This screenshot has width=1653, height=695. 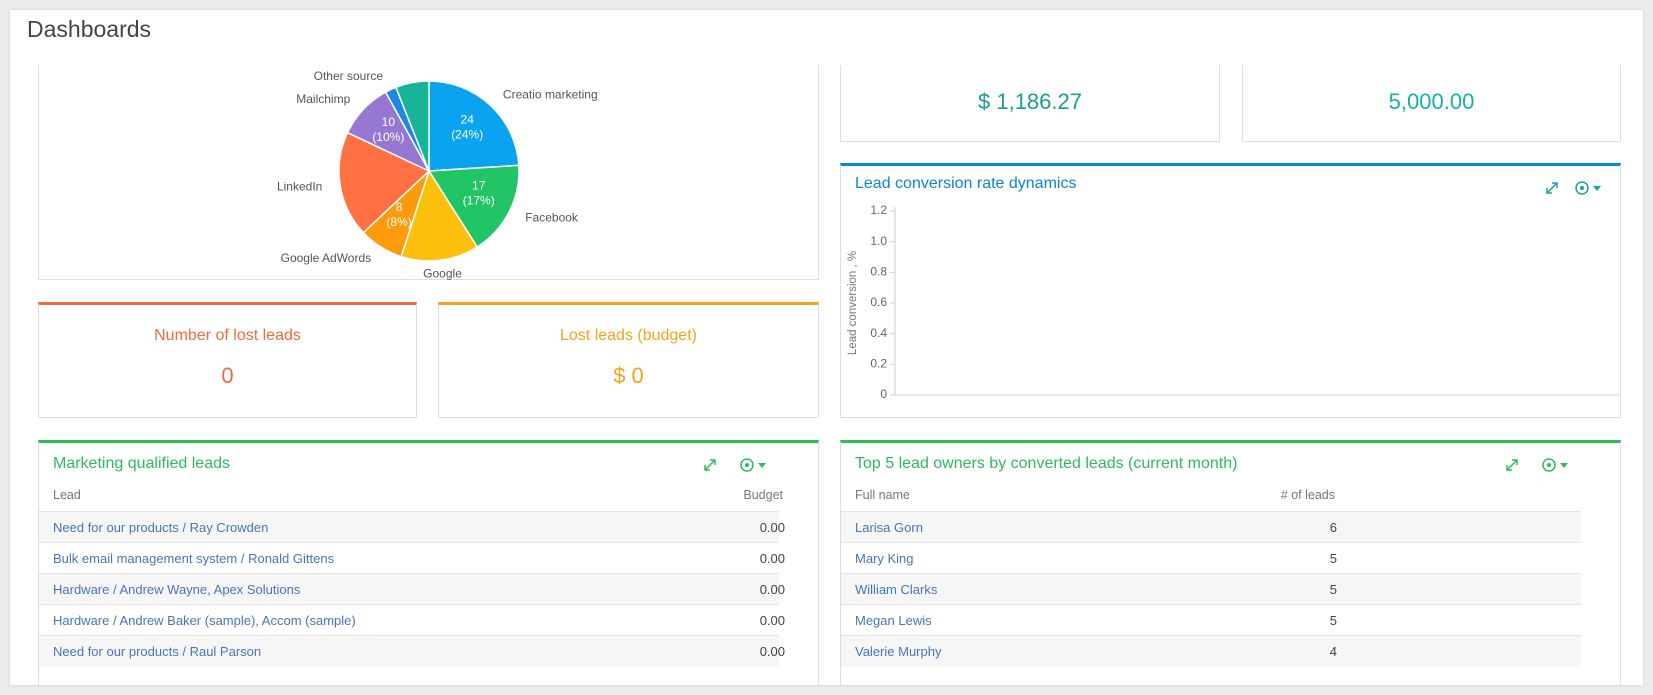 I want to click on metric-card: Lost leads (budget) $ 0, so click(x=628, y=360).